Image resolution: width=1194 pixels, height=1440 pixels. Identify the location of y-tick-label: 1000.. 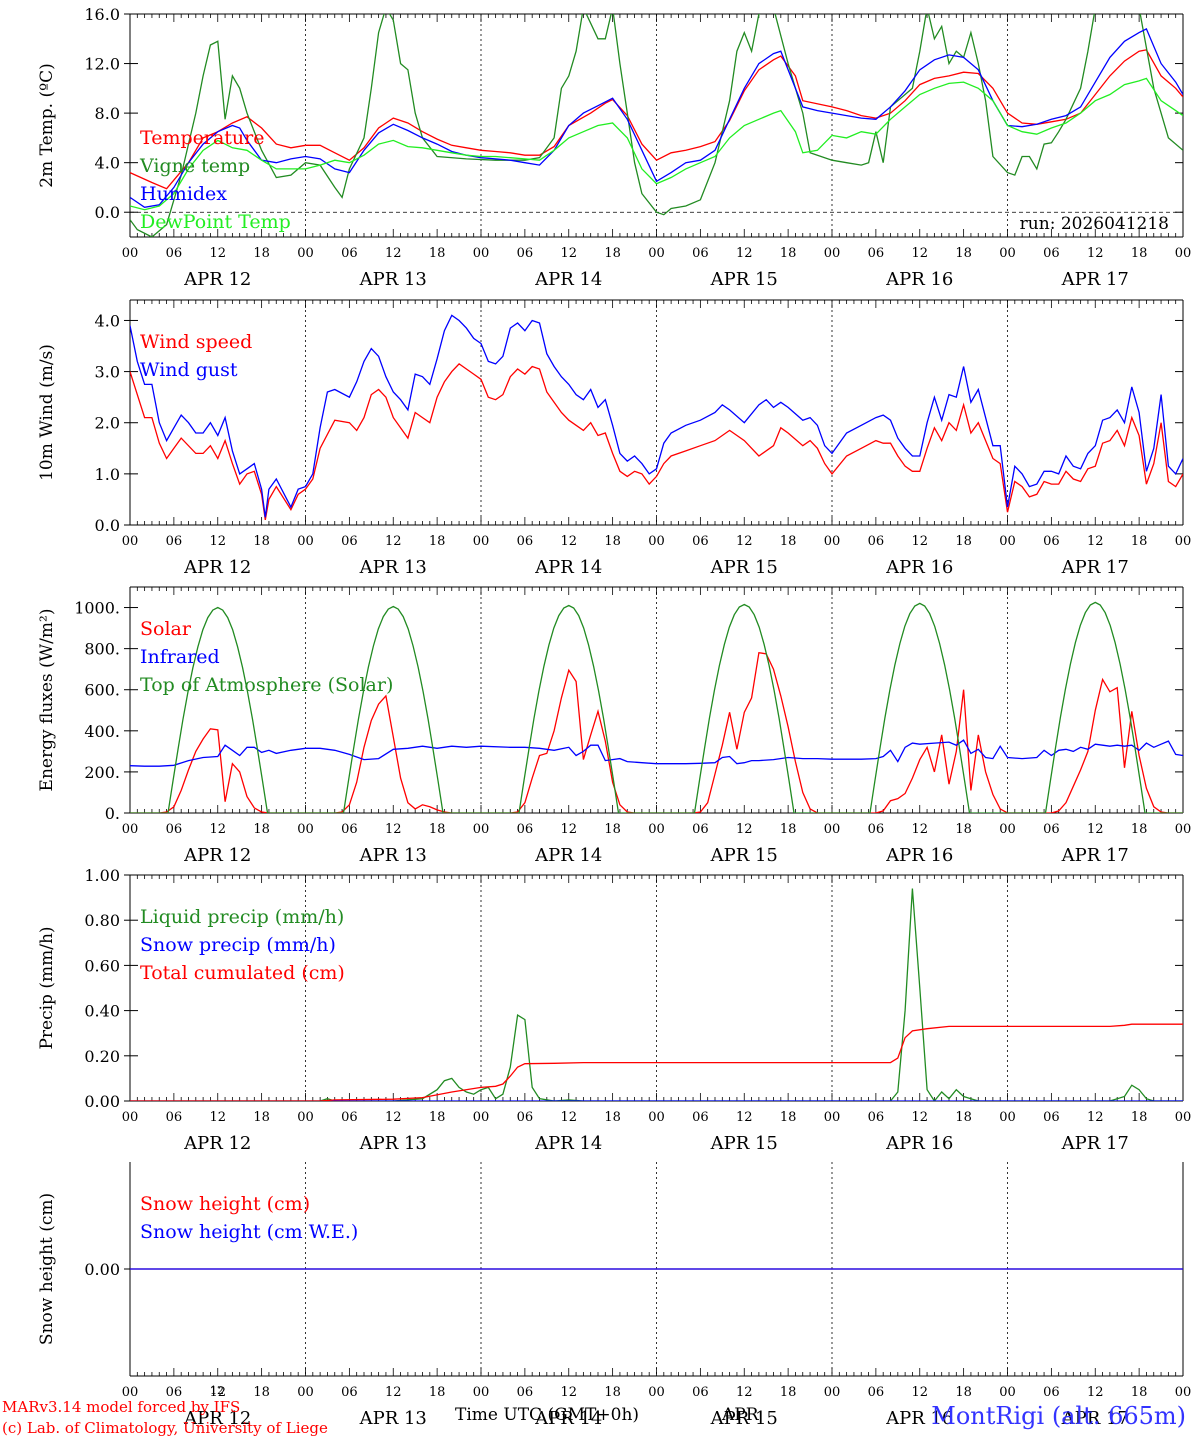
(97, 608).